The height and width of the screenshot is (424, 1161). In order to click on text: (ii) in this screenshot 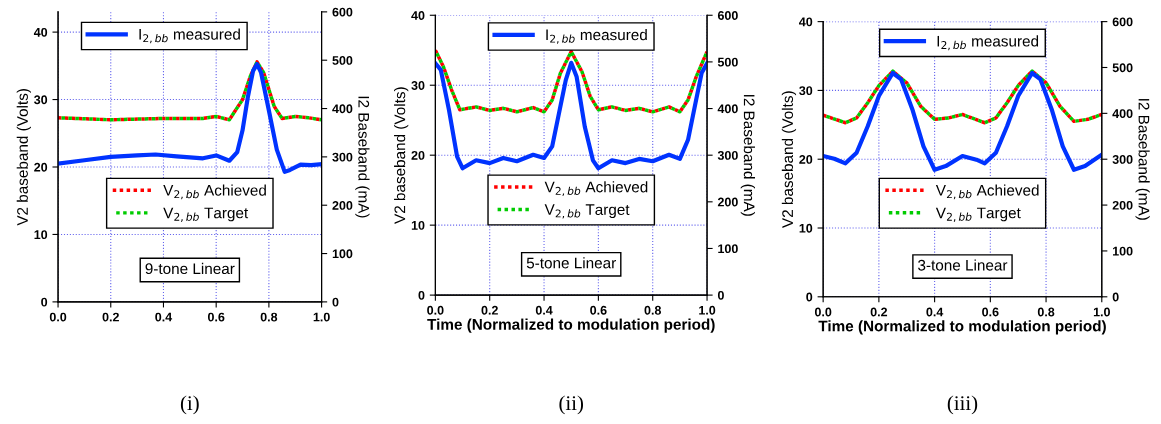, I will do `click(571, 405)`.